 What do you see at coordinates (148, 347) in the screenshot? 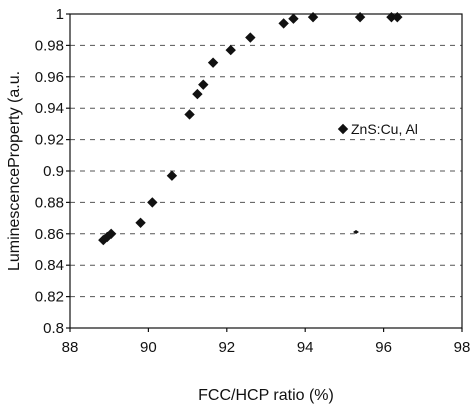
I see `x-tick-label: 90` at bounding box center [148, 347].